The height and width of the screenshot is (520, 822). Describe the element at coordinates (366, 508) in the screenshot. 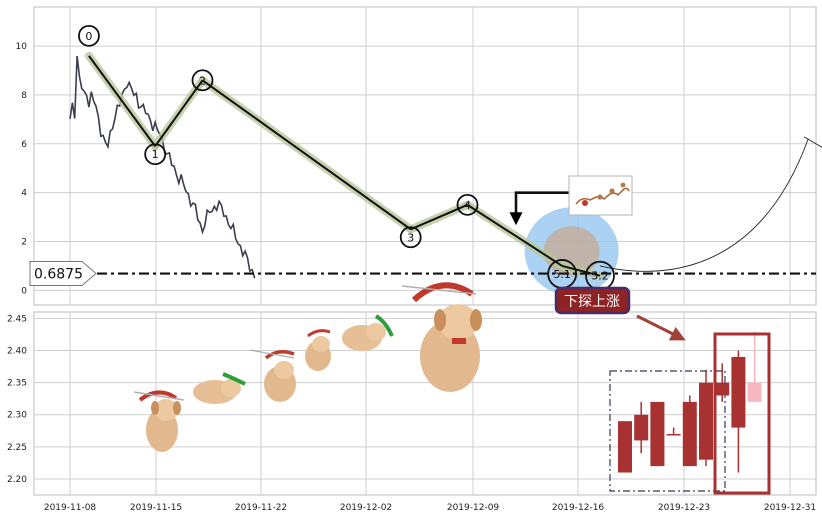

I see `x-tick-label: 2019-12-02` at that location.